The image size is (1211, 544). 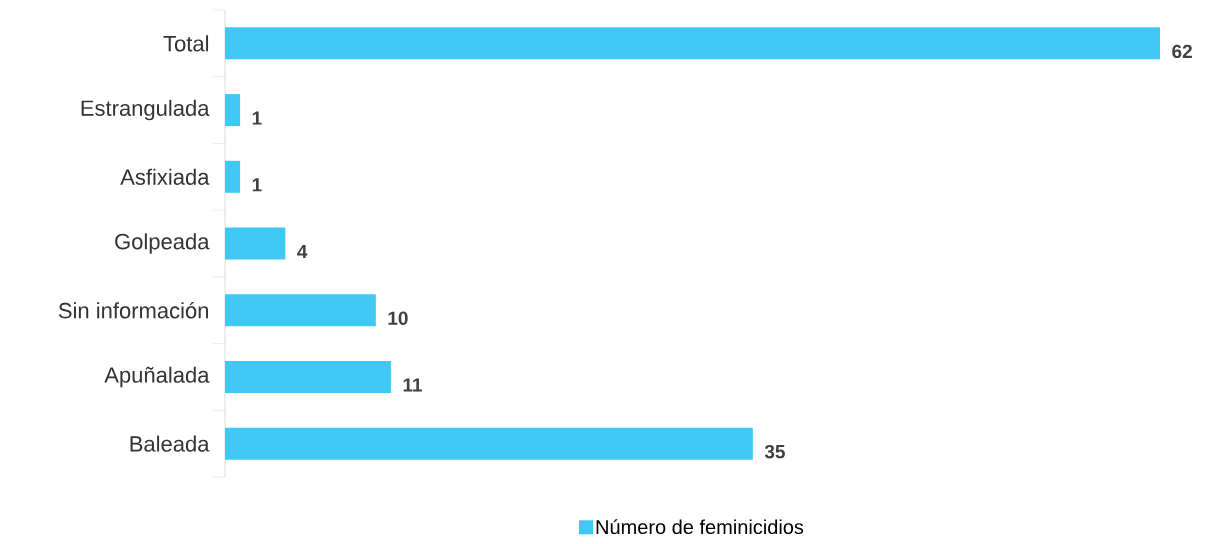 What do you see at coordinates (145, 110) in the screenshot?
I see `y-tick-label: Estrangulada` at bounding box center [145, 110].